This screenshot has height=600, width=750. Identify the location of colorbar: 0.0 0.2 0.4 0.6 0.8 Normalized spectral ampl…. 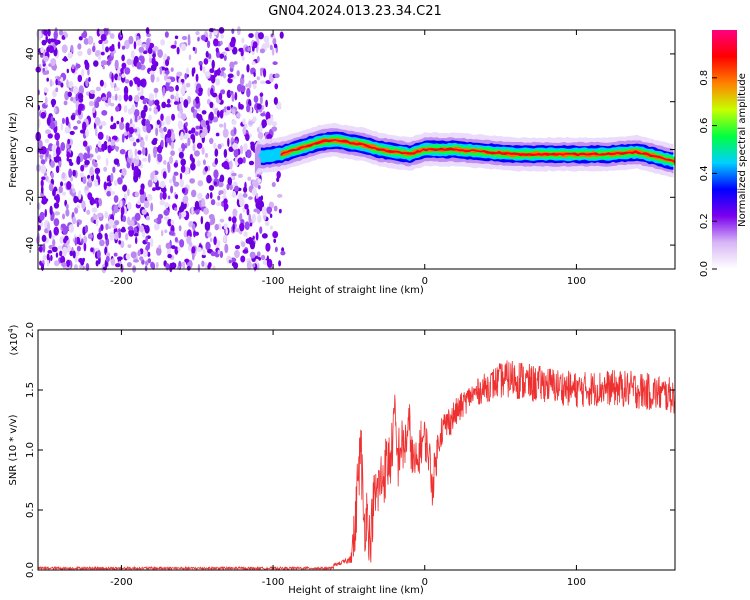
(723, 153).